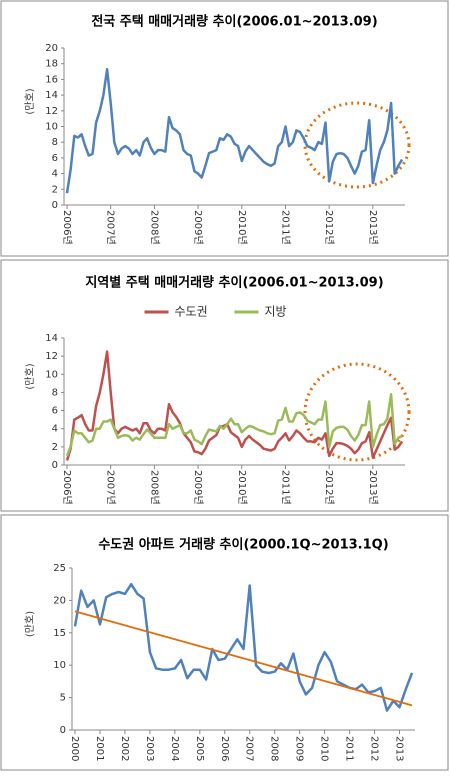 This screenshot has width=450, height=776. Describe the element at coordinates (234, 283) in the screenshot. I see `chart-title: 지역별 주택 매매거래량 추이(2006.01~2013.09)` at that location.